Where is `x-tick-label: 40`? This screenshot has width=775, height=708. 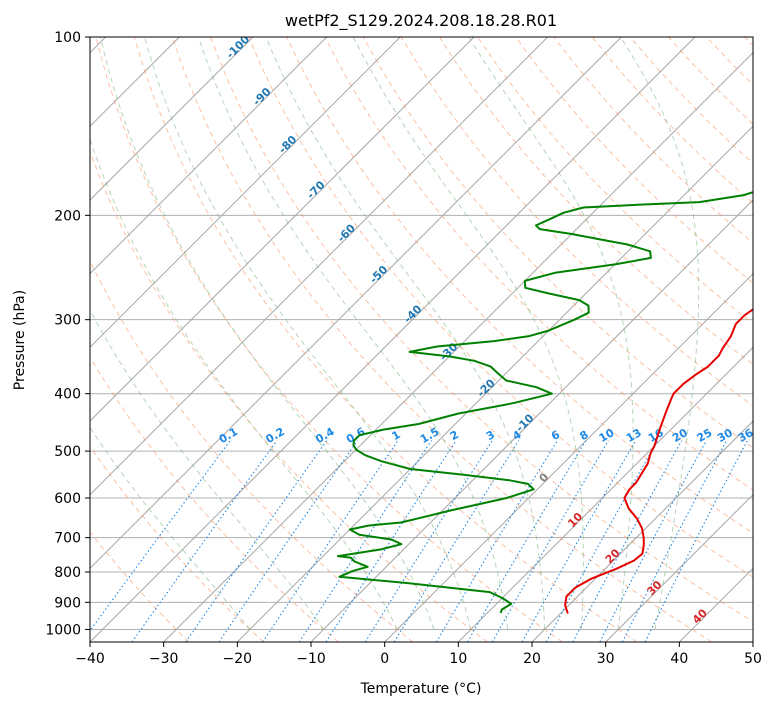
x-tick-label: 40 is located at coordinates (679, 659).